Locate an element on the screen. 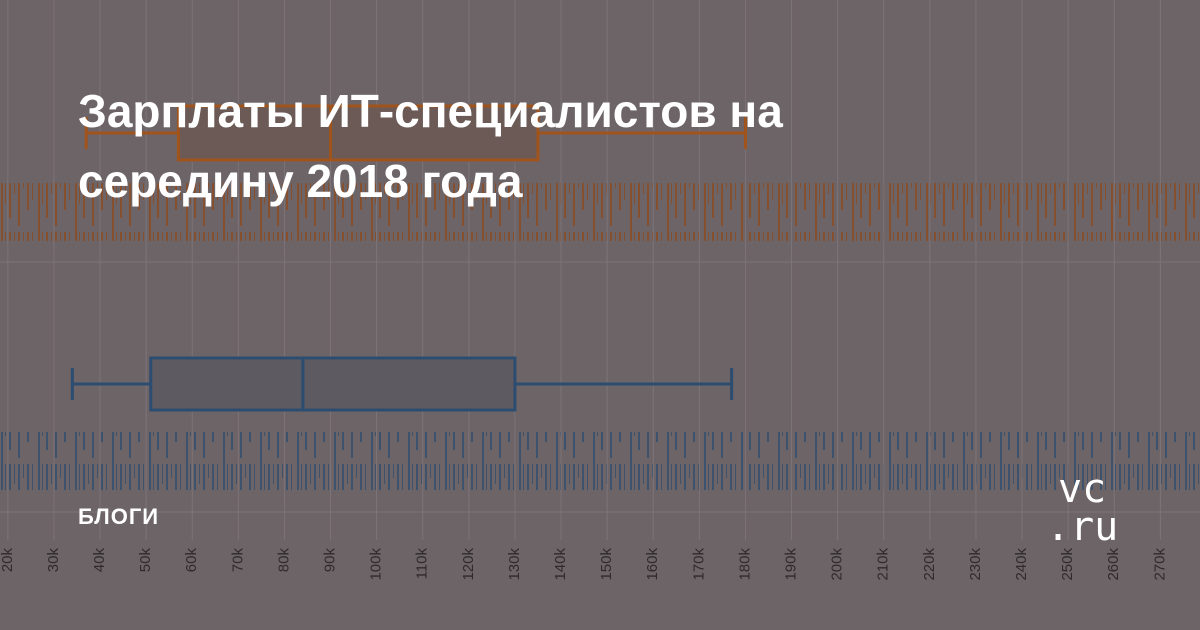  x-tick-label: 210k is located at coordinates (883, 564).